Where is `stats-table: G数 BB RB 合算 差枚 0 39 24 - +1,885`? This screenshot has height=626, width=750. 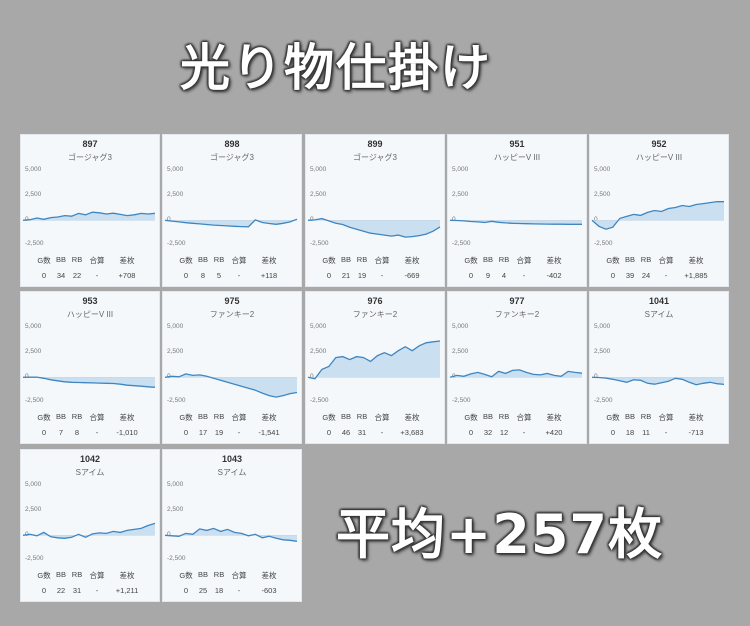 stats-table: G数 BB RB 合算 差枚 0 39 24 - +1,885 is located at coordinates (666, 267).